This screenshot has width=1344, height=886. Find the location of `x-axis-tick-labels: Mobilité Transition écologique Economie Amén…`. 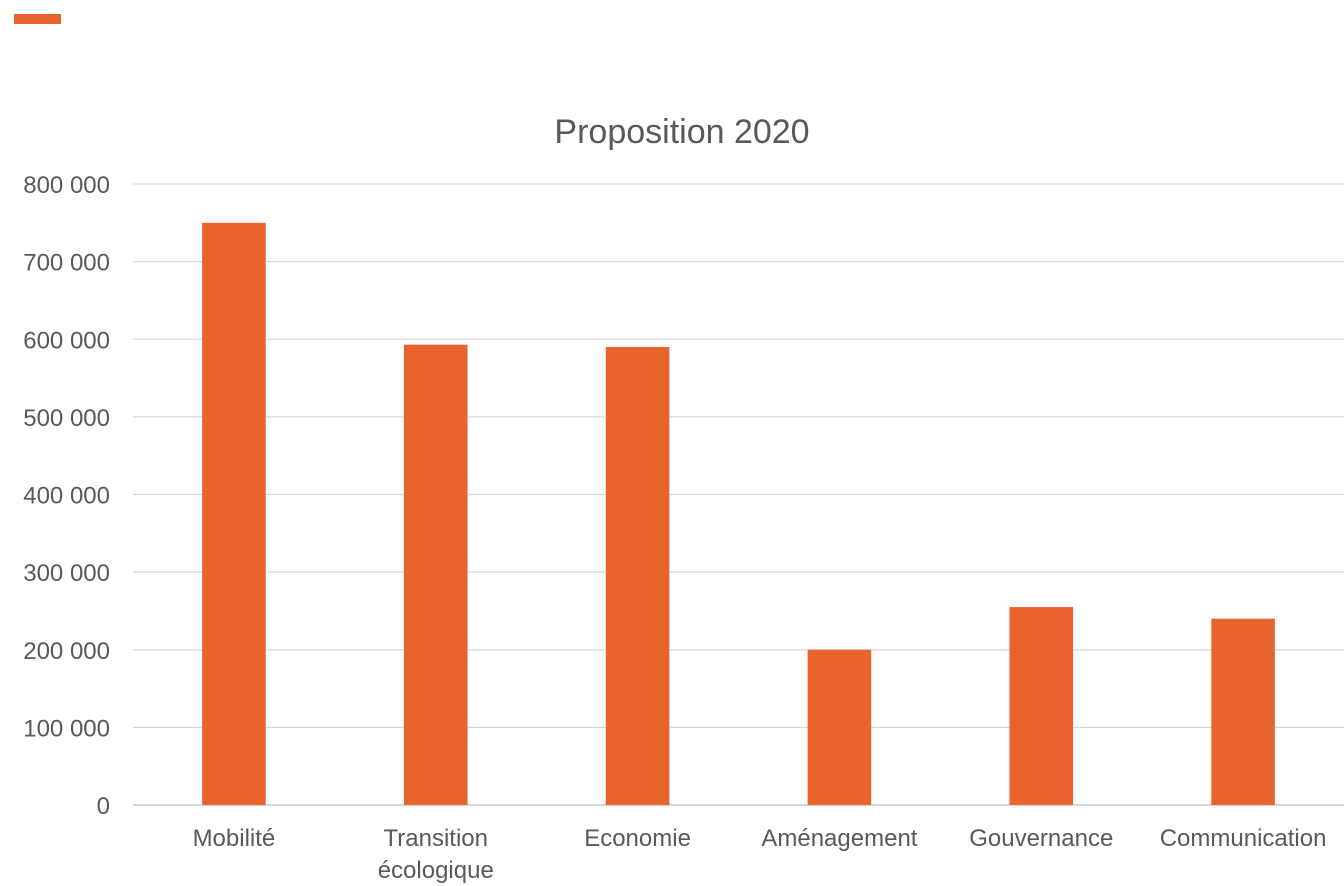

x-axis-tick-labels: Mobilité Transition écologique Economie Amén… is located at coordinates (760, 854).